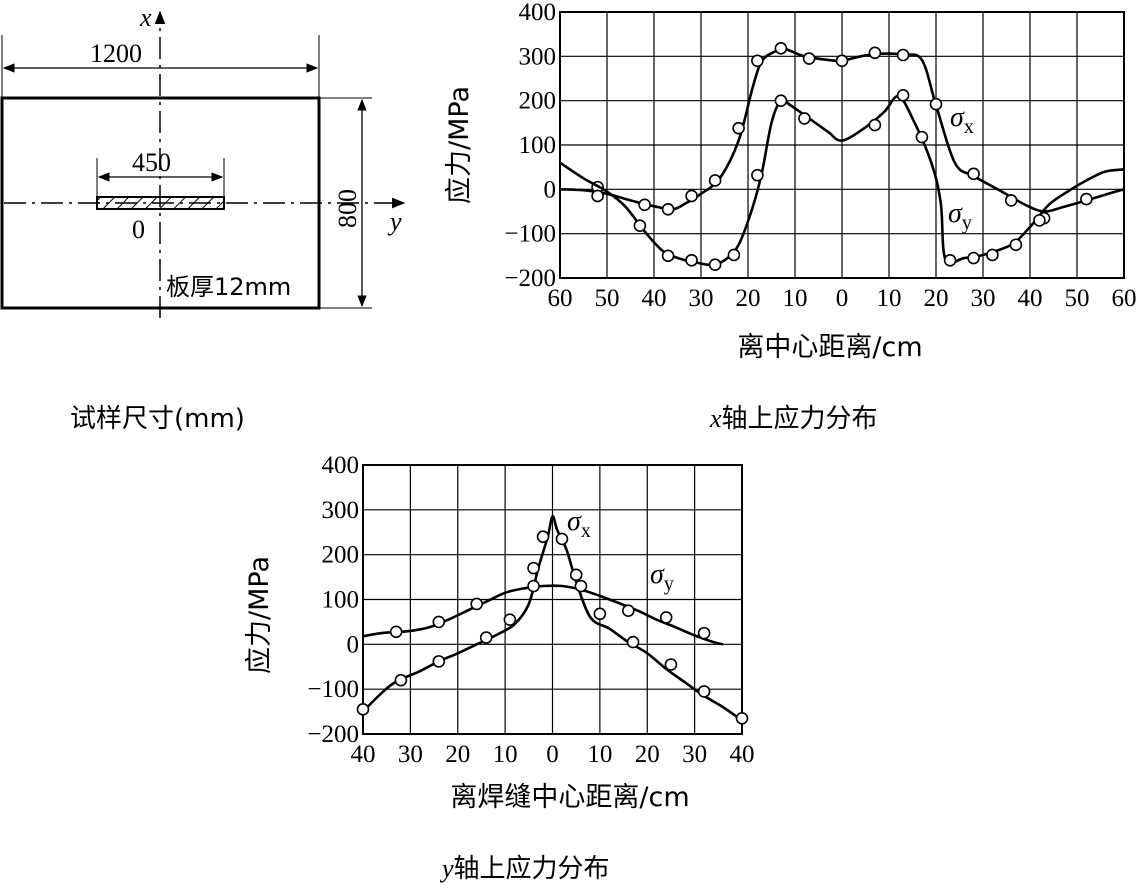 The width and height of the screenshot is (1137, 885). I want to click on y-chart-ytick-label: −200, so click(333, 734).